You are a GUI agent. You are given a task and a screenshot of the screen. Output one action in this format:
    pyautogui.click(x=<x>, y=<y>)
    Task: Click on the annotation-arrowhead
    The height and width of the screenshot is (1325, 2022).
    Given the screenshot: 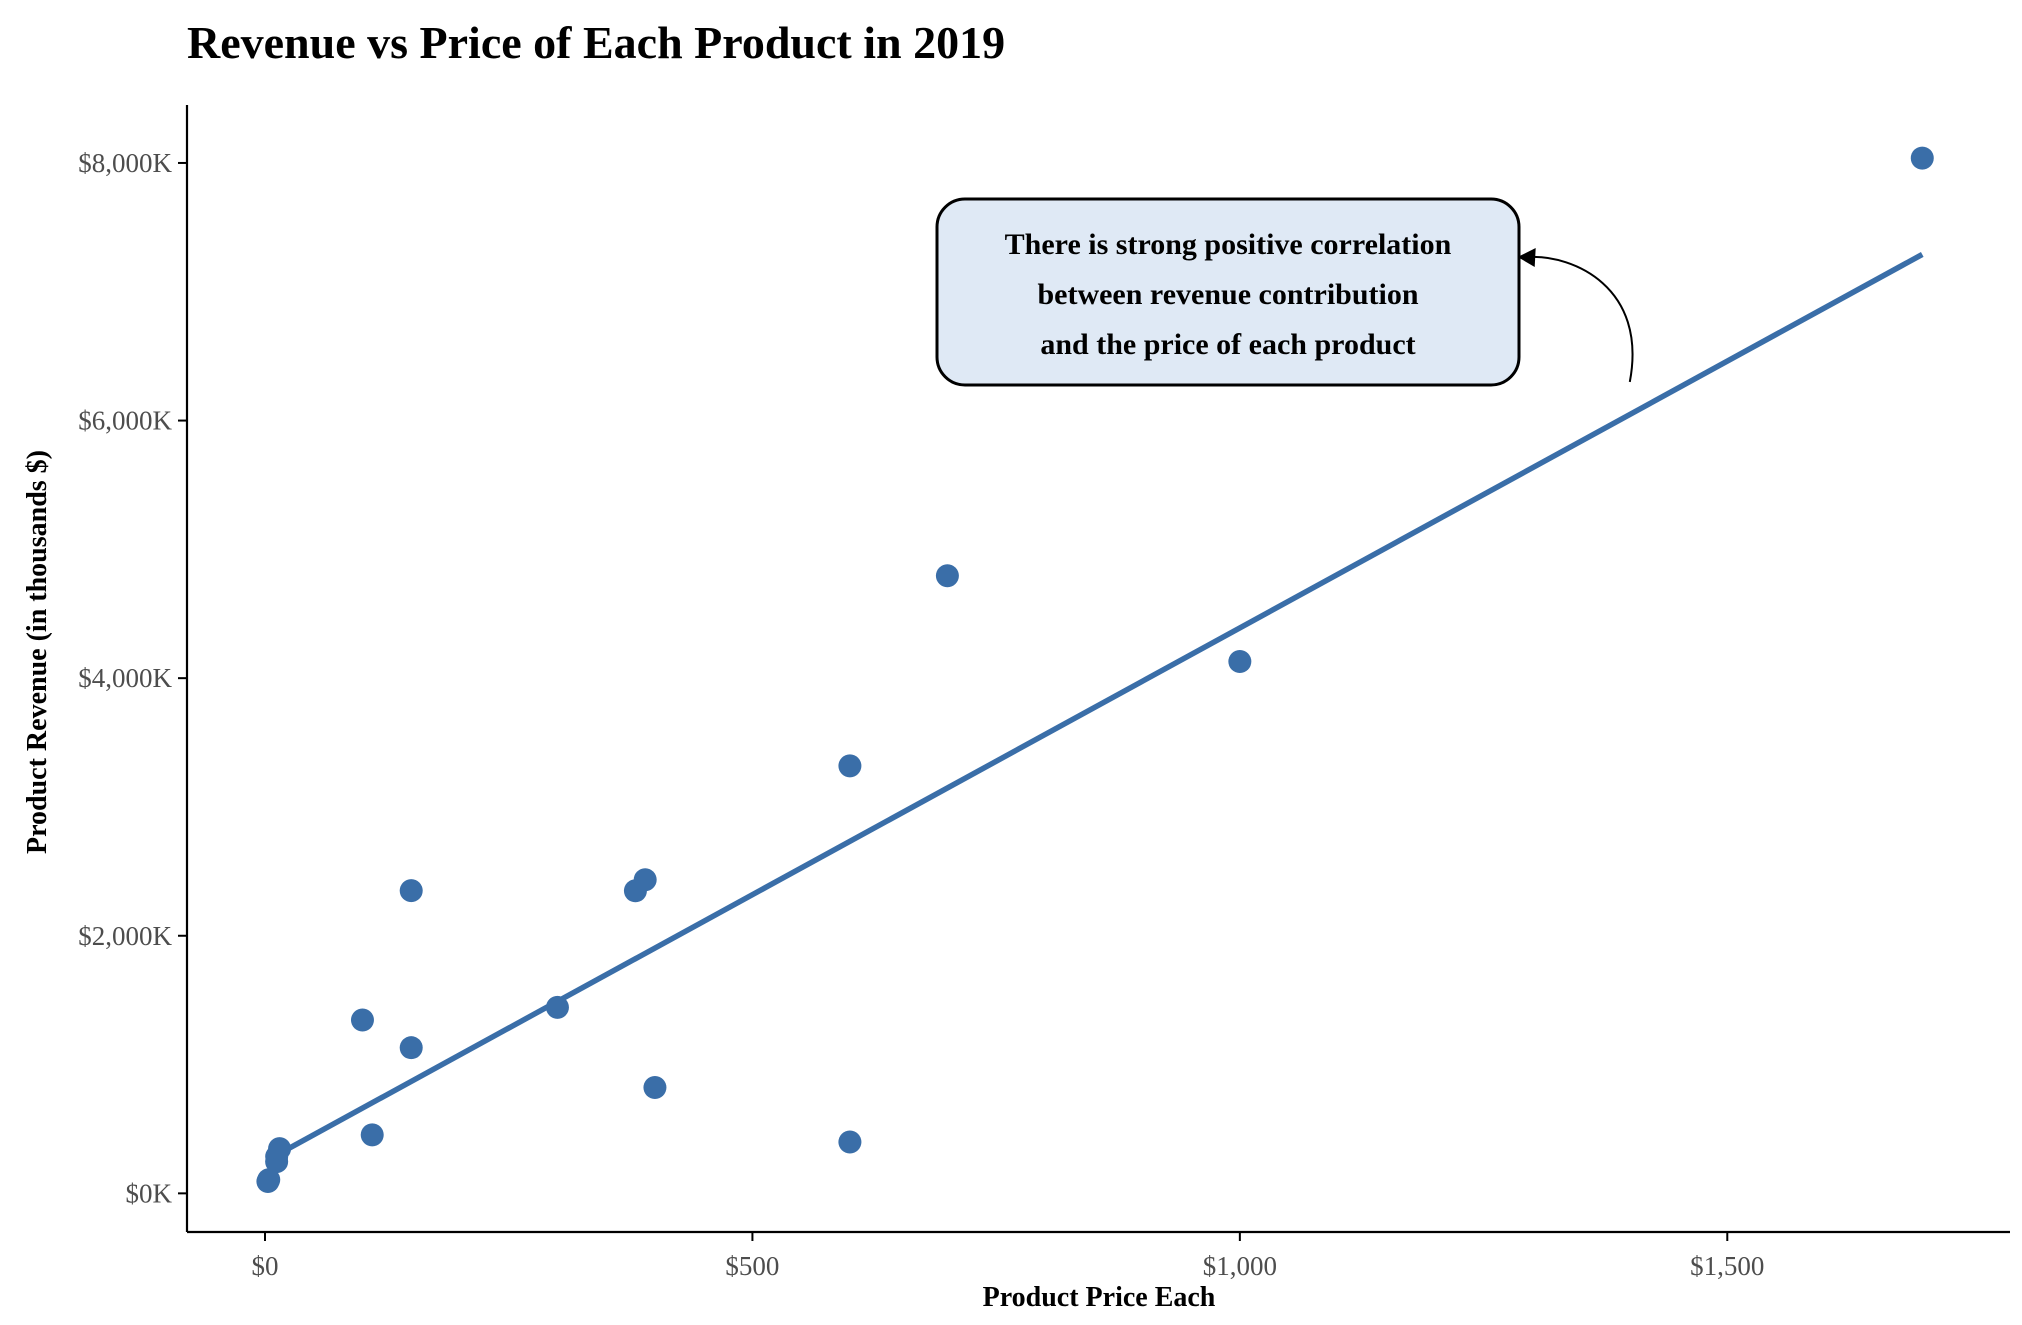 What is the action you would take?
    pyautogui.click(x=1526, y=257)
    